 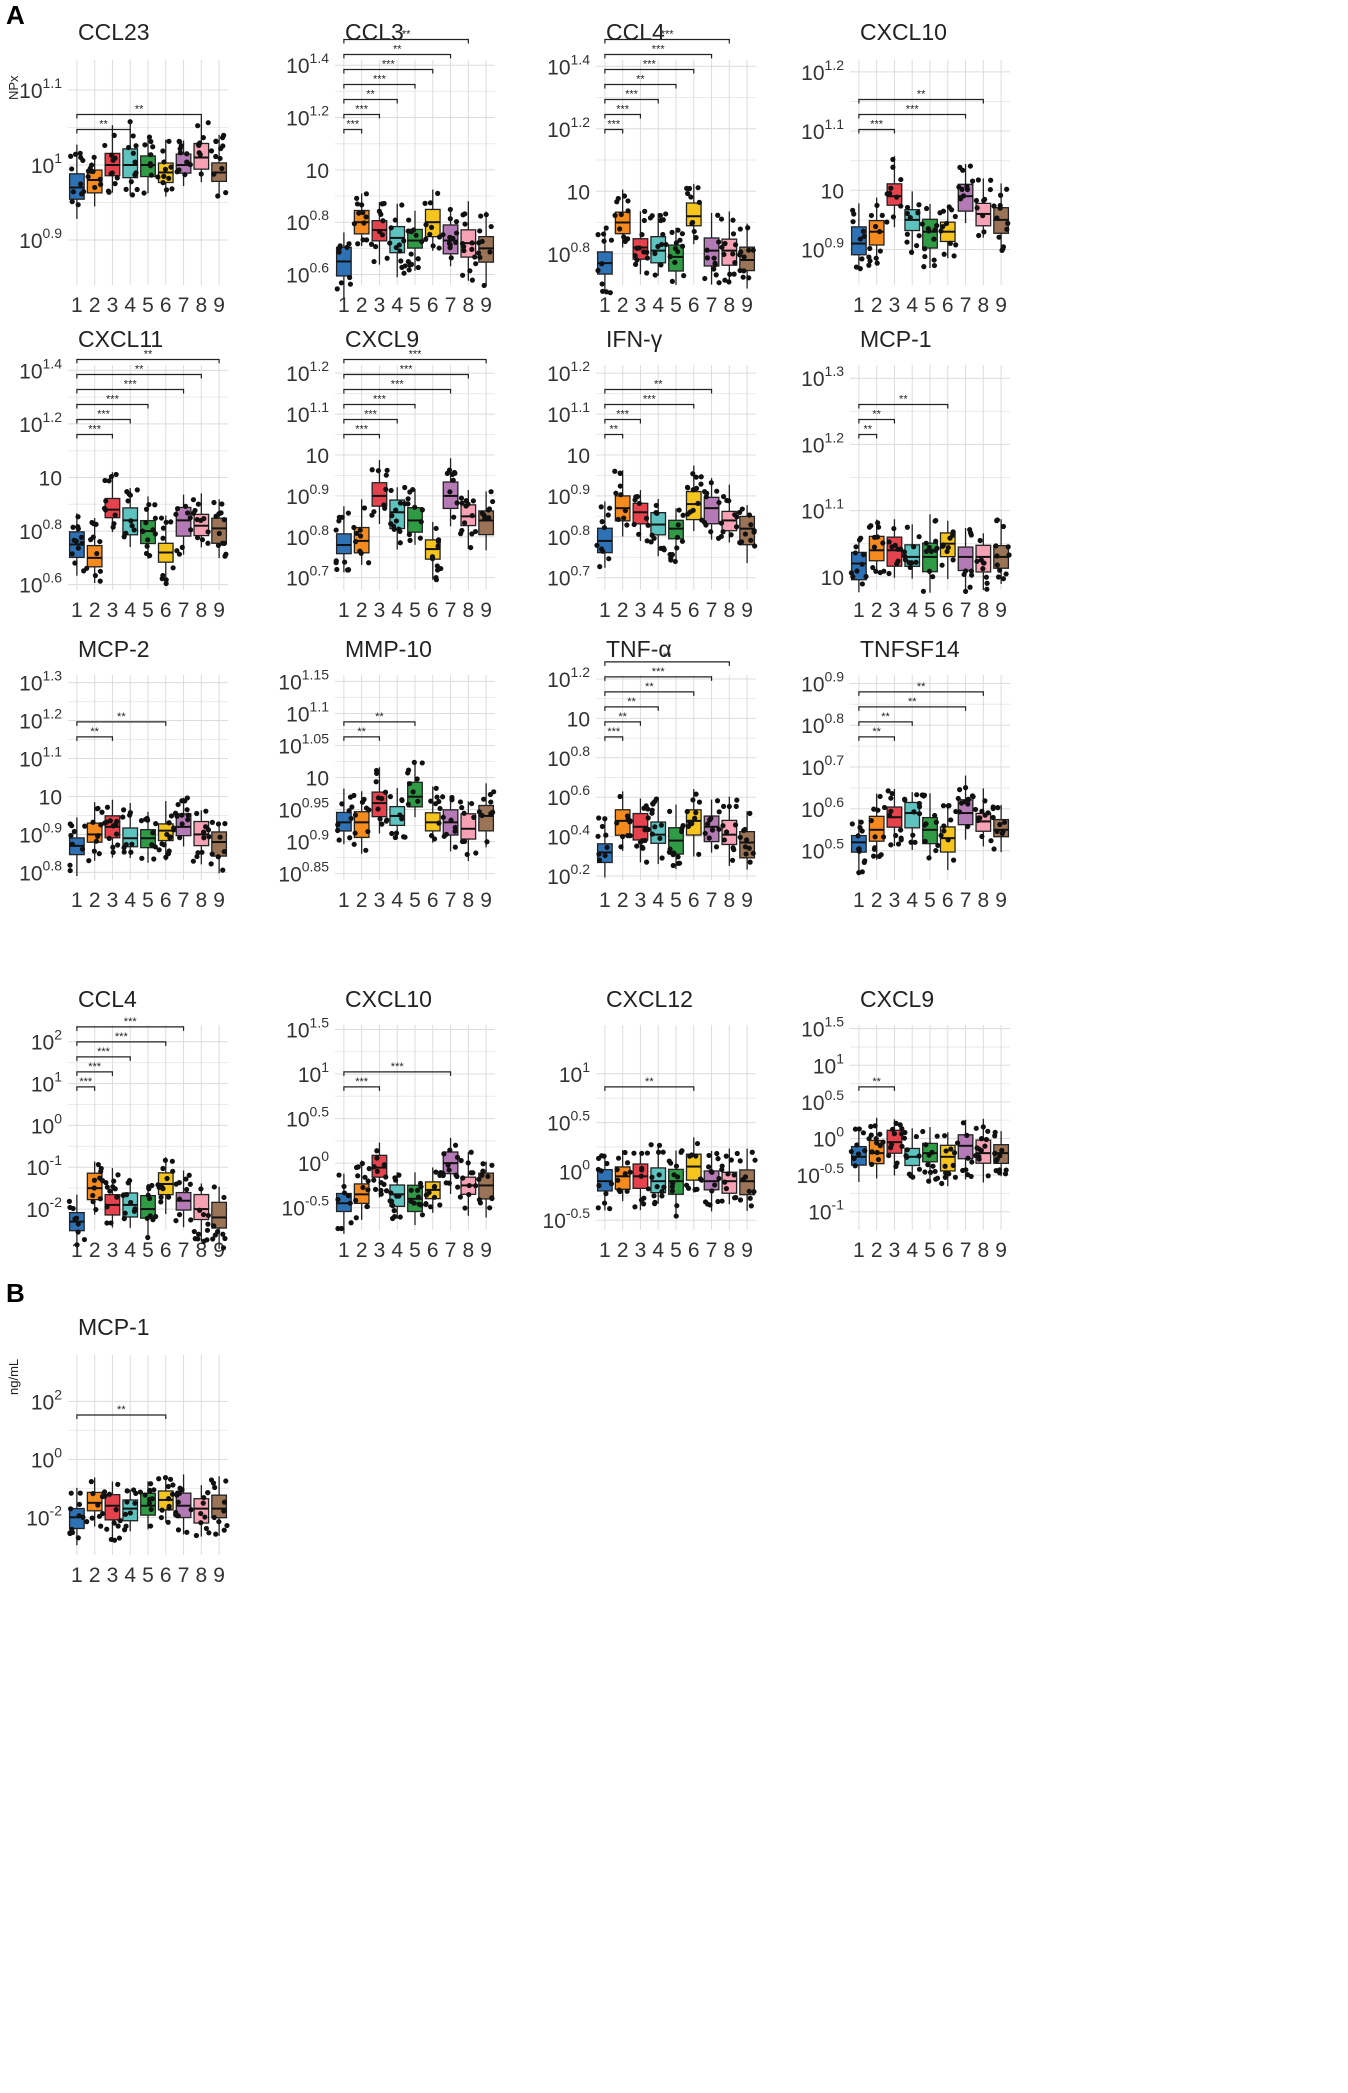 I want to click on significance-label: ***, so click(x=131, y=385).